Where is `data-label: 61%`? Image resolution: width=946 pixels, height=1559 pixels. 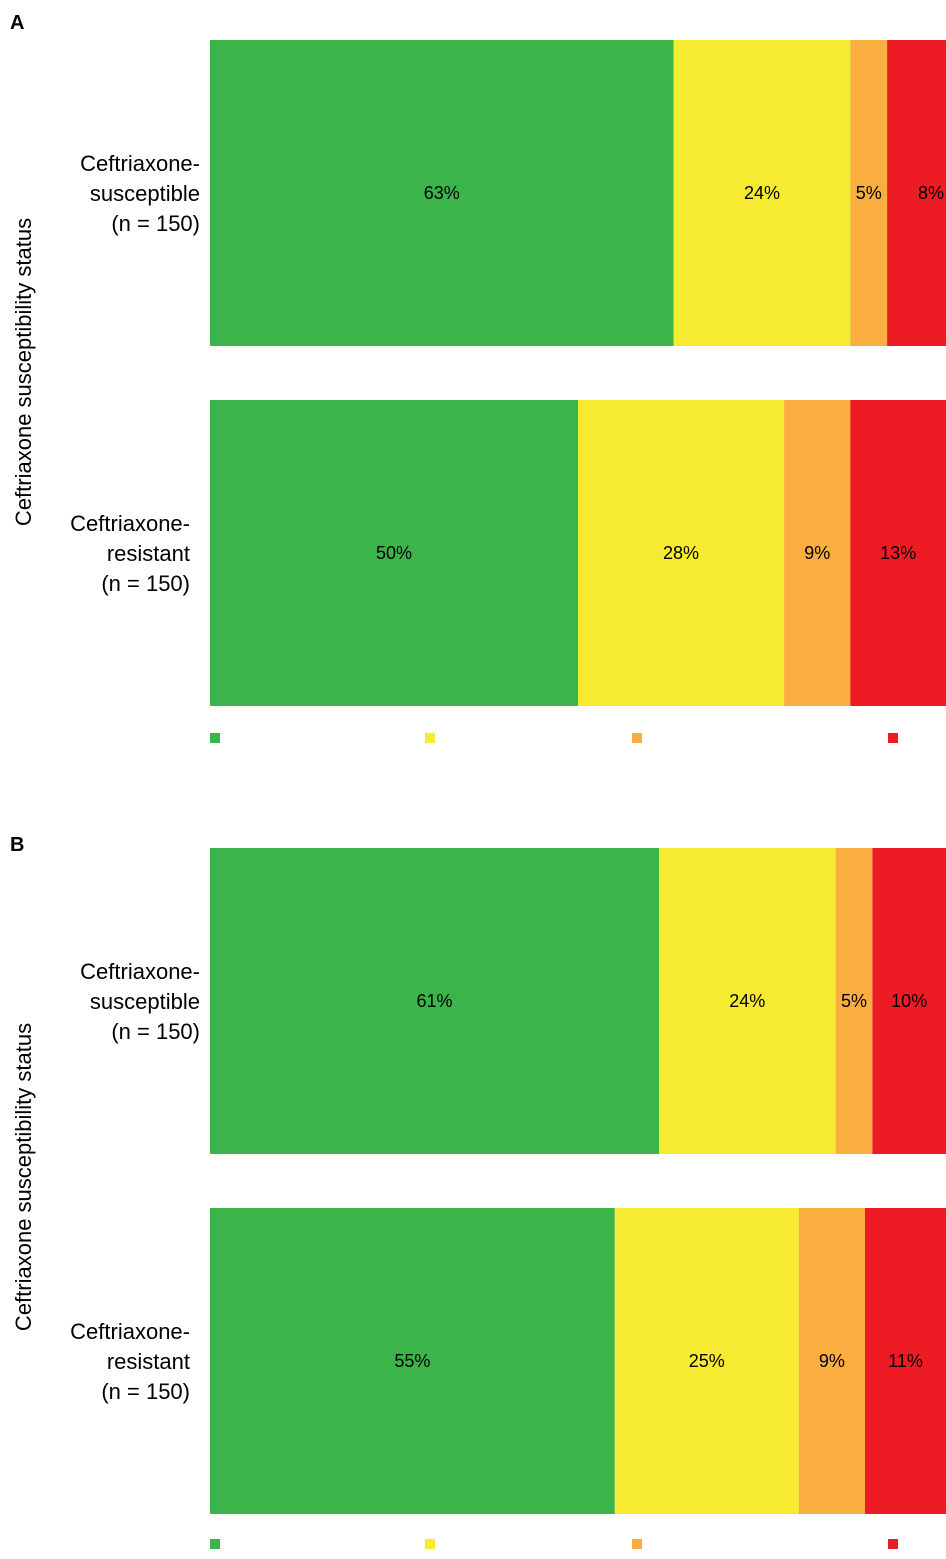
data-label: 61% is located at coordinates (434, 1001).